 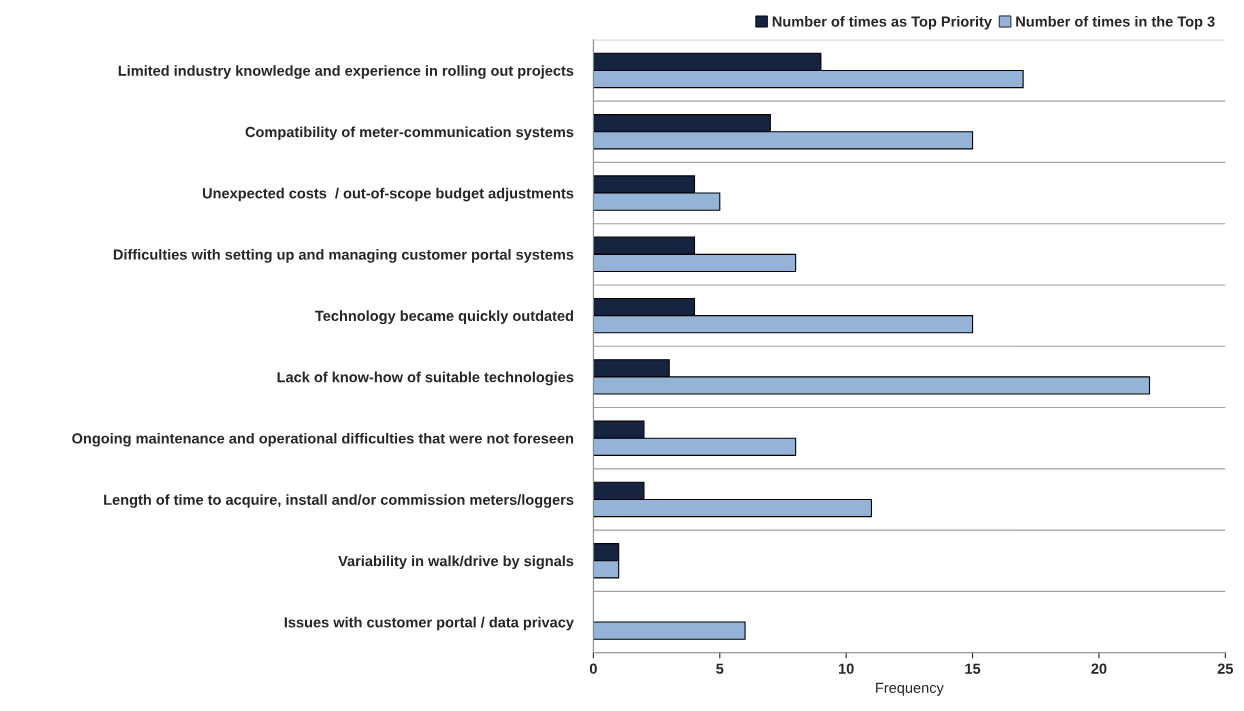 I want to click on x-axis-title: Frequency, so click(x=910, y=689).